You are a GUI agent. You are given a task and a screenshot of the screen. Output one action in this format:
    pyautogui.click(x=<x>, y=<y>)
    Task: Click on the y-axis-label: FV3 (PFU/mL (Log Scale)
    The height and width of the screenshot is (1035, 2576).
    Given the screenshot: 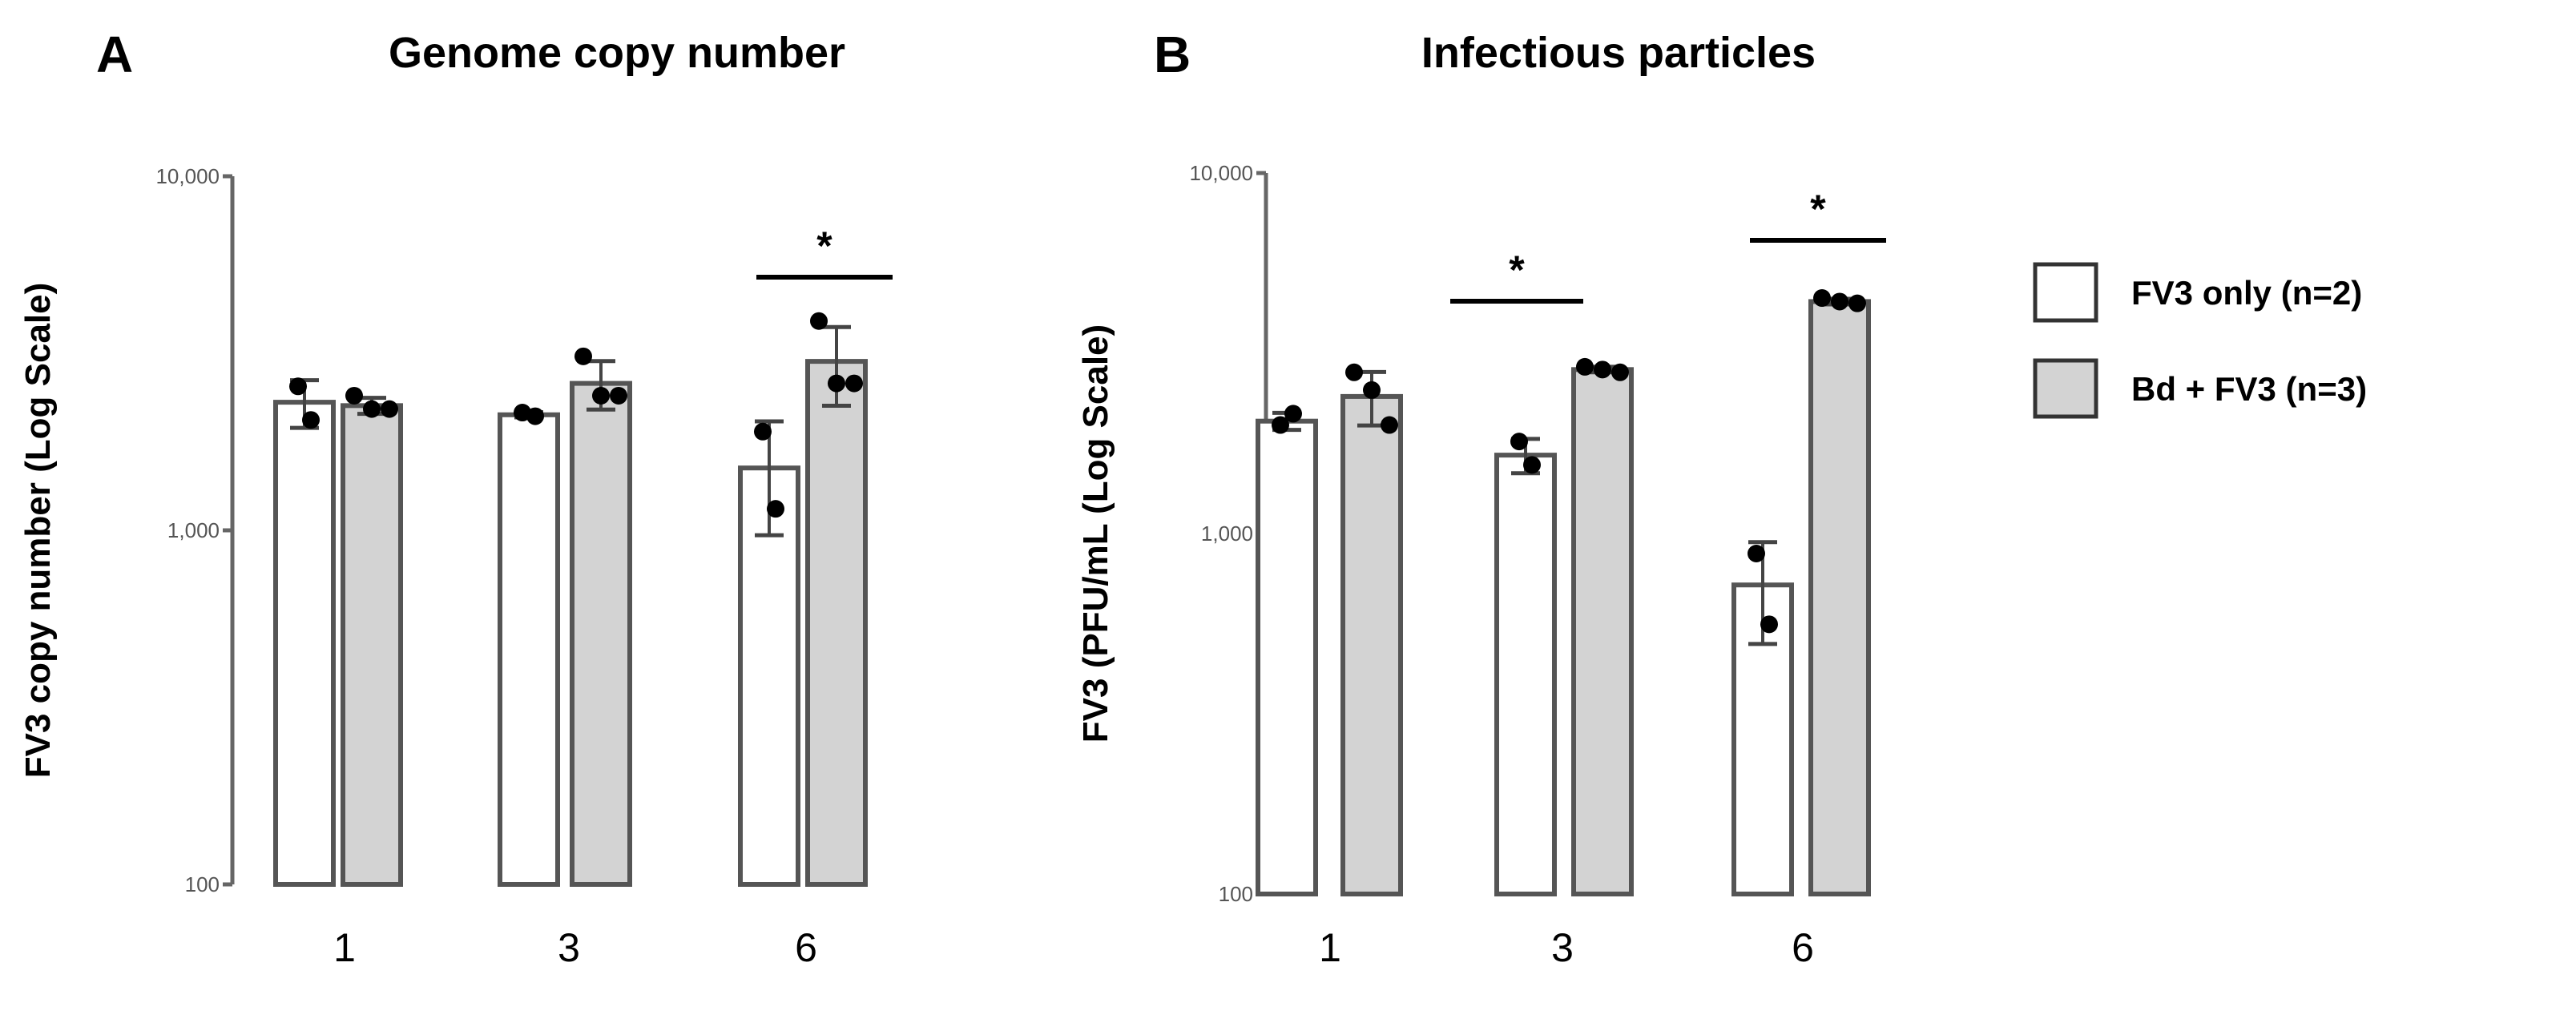 What is the action you would take?
    pyautogui.click(x=1095, y=533)
    